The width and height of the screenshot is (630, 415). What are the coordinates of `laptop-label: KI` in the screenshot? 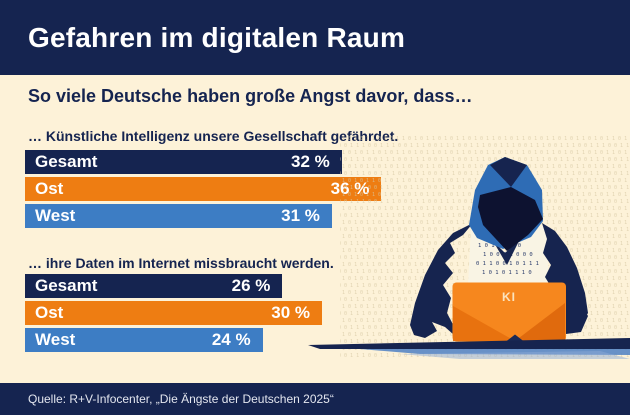 It's located at (509, 297).